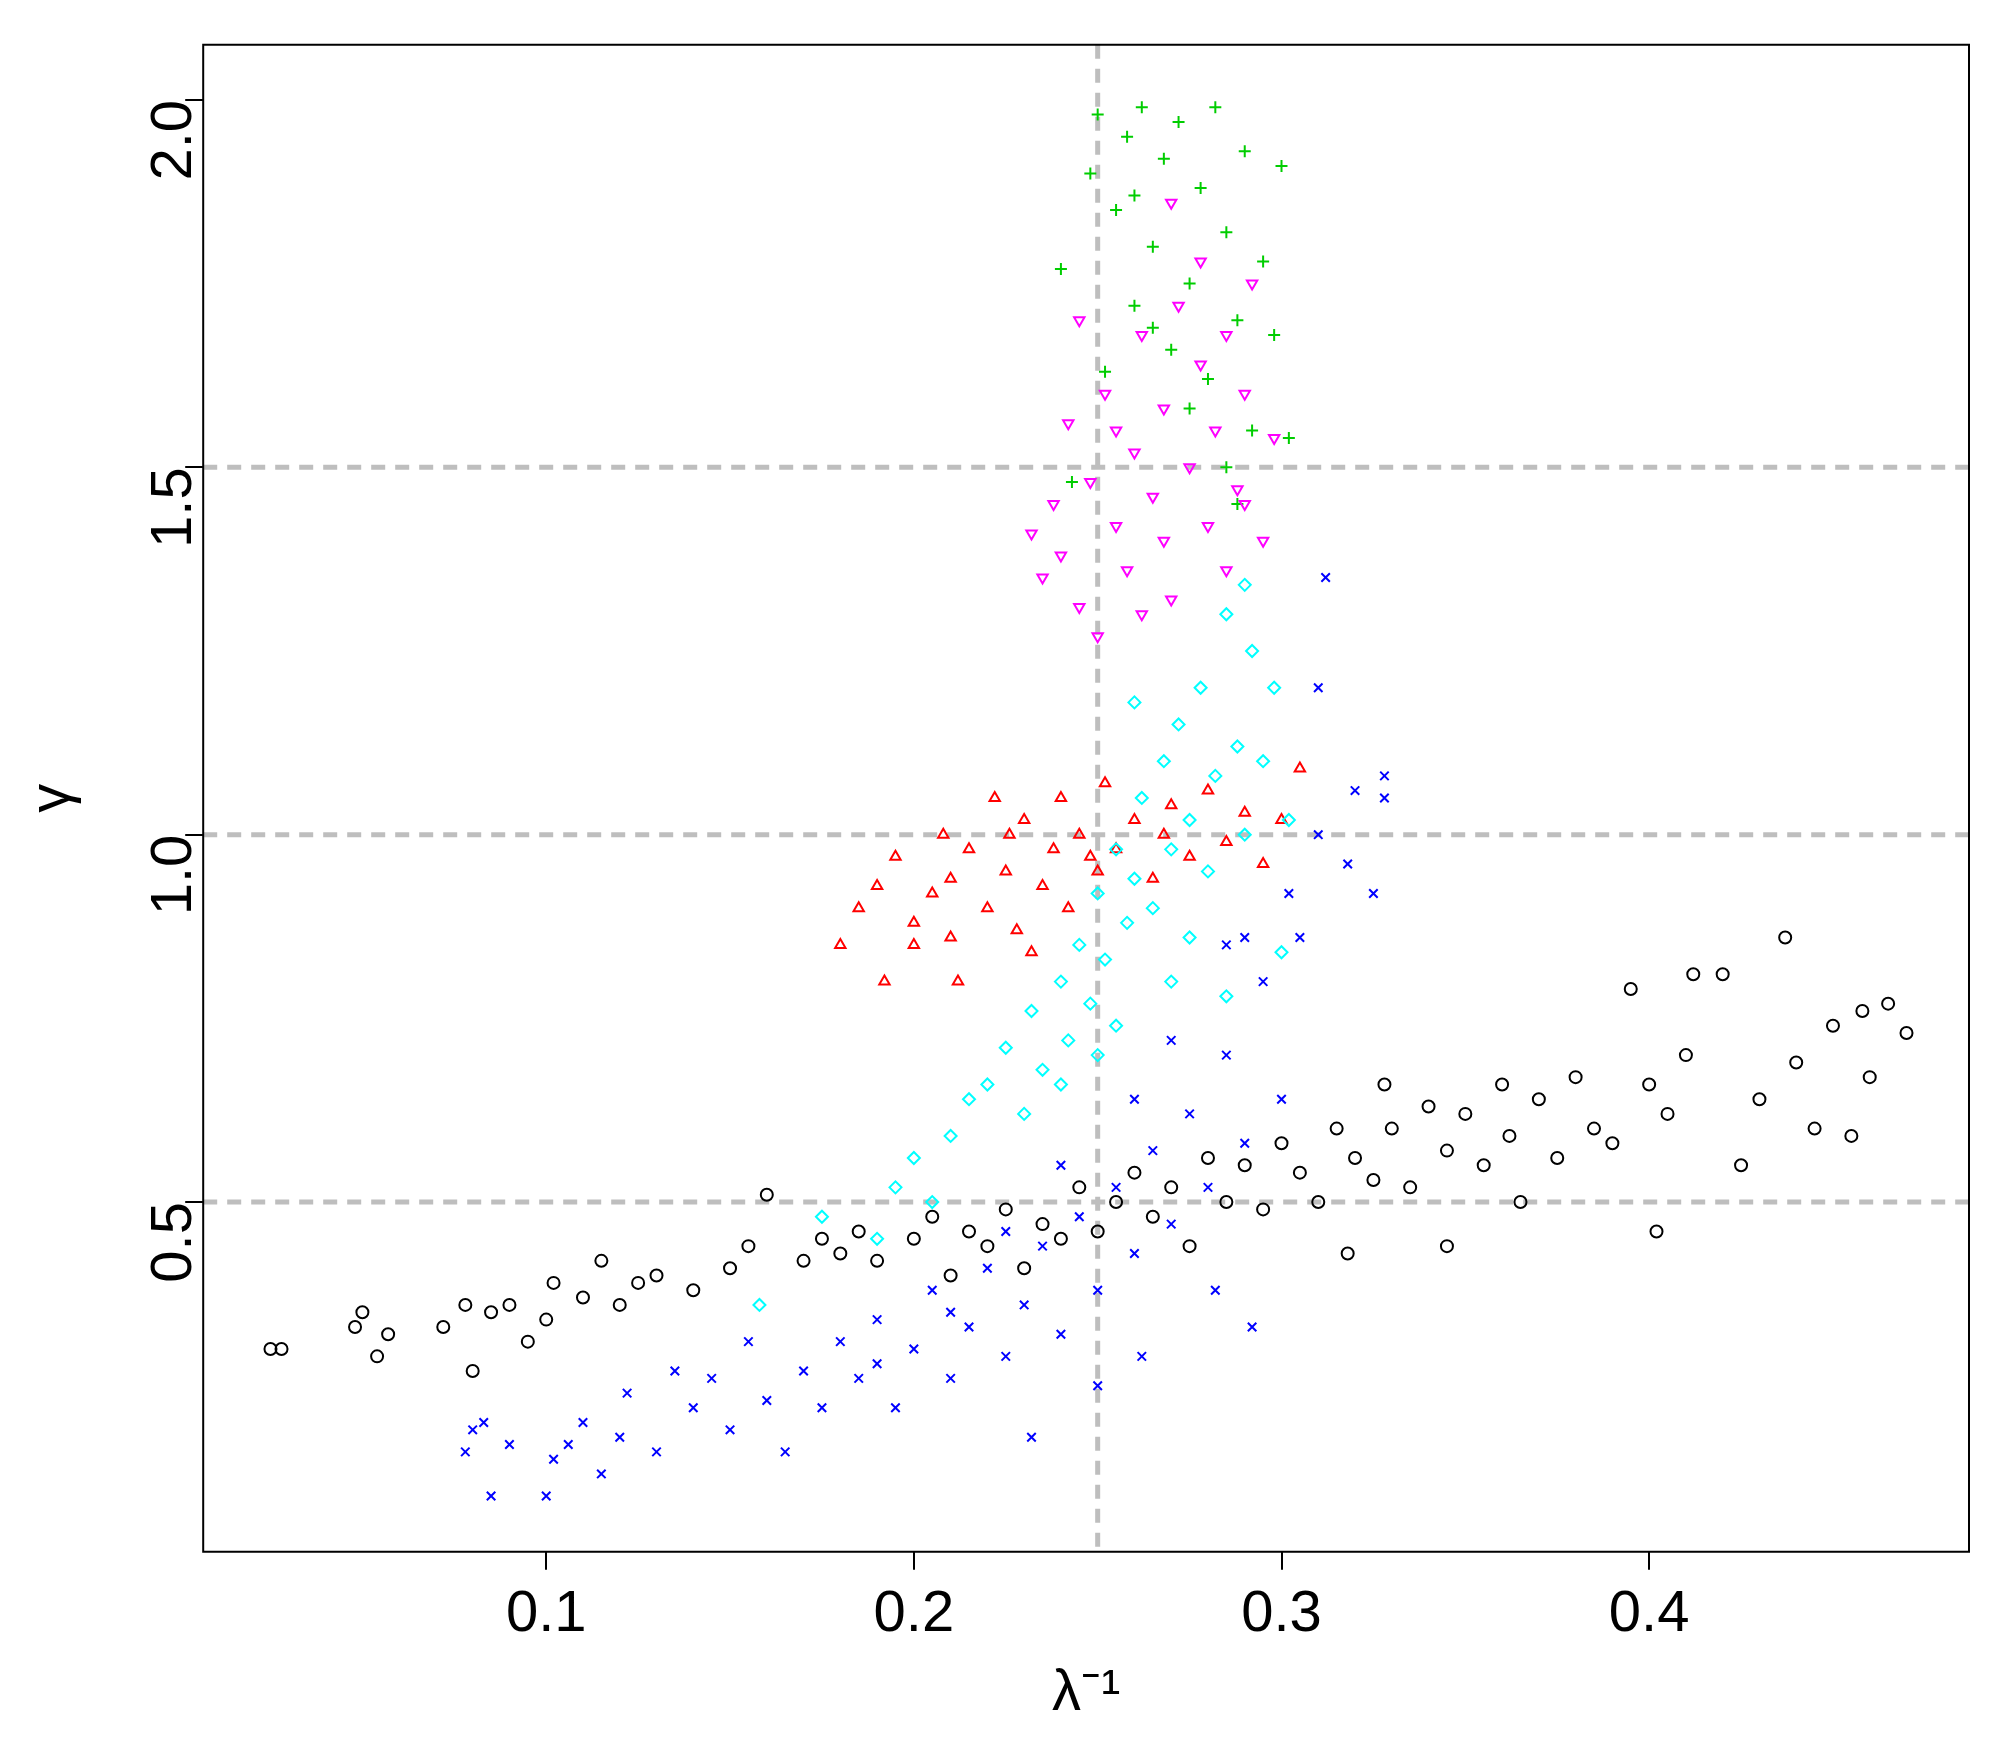 This screenshot has height=1739, width=2015. Describe the element at coordinates (546, 1610) in the screenshot. I see `x-tick-label: 0.1` at that location.